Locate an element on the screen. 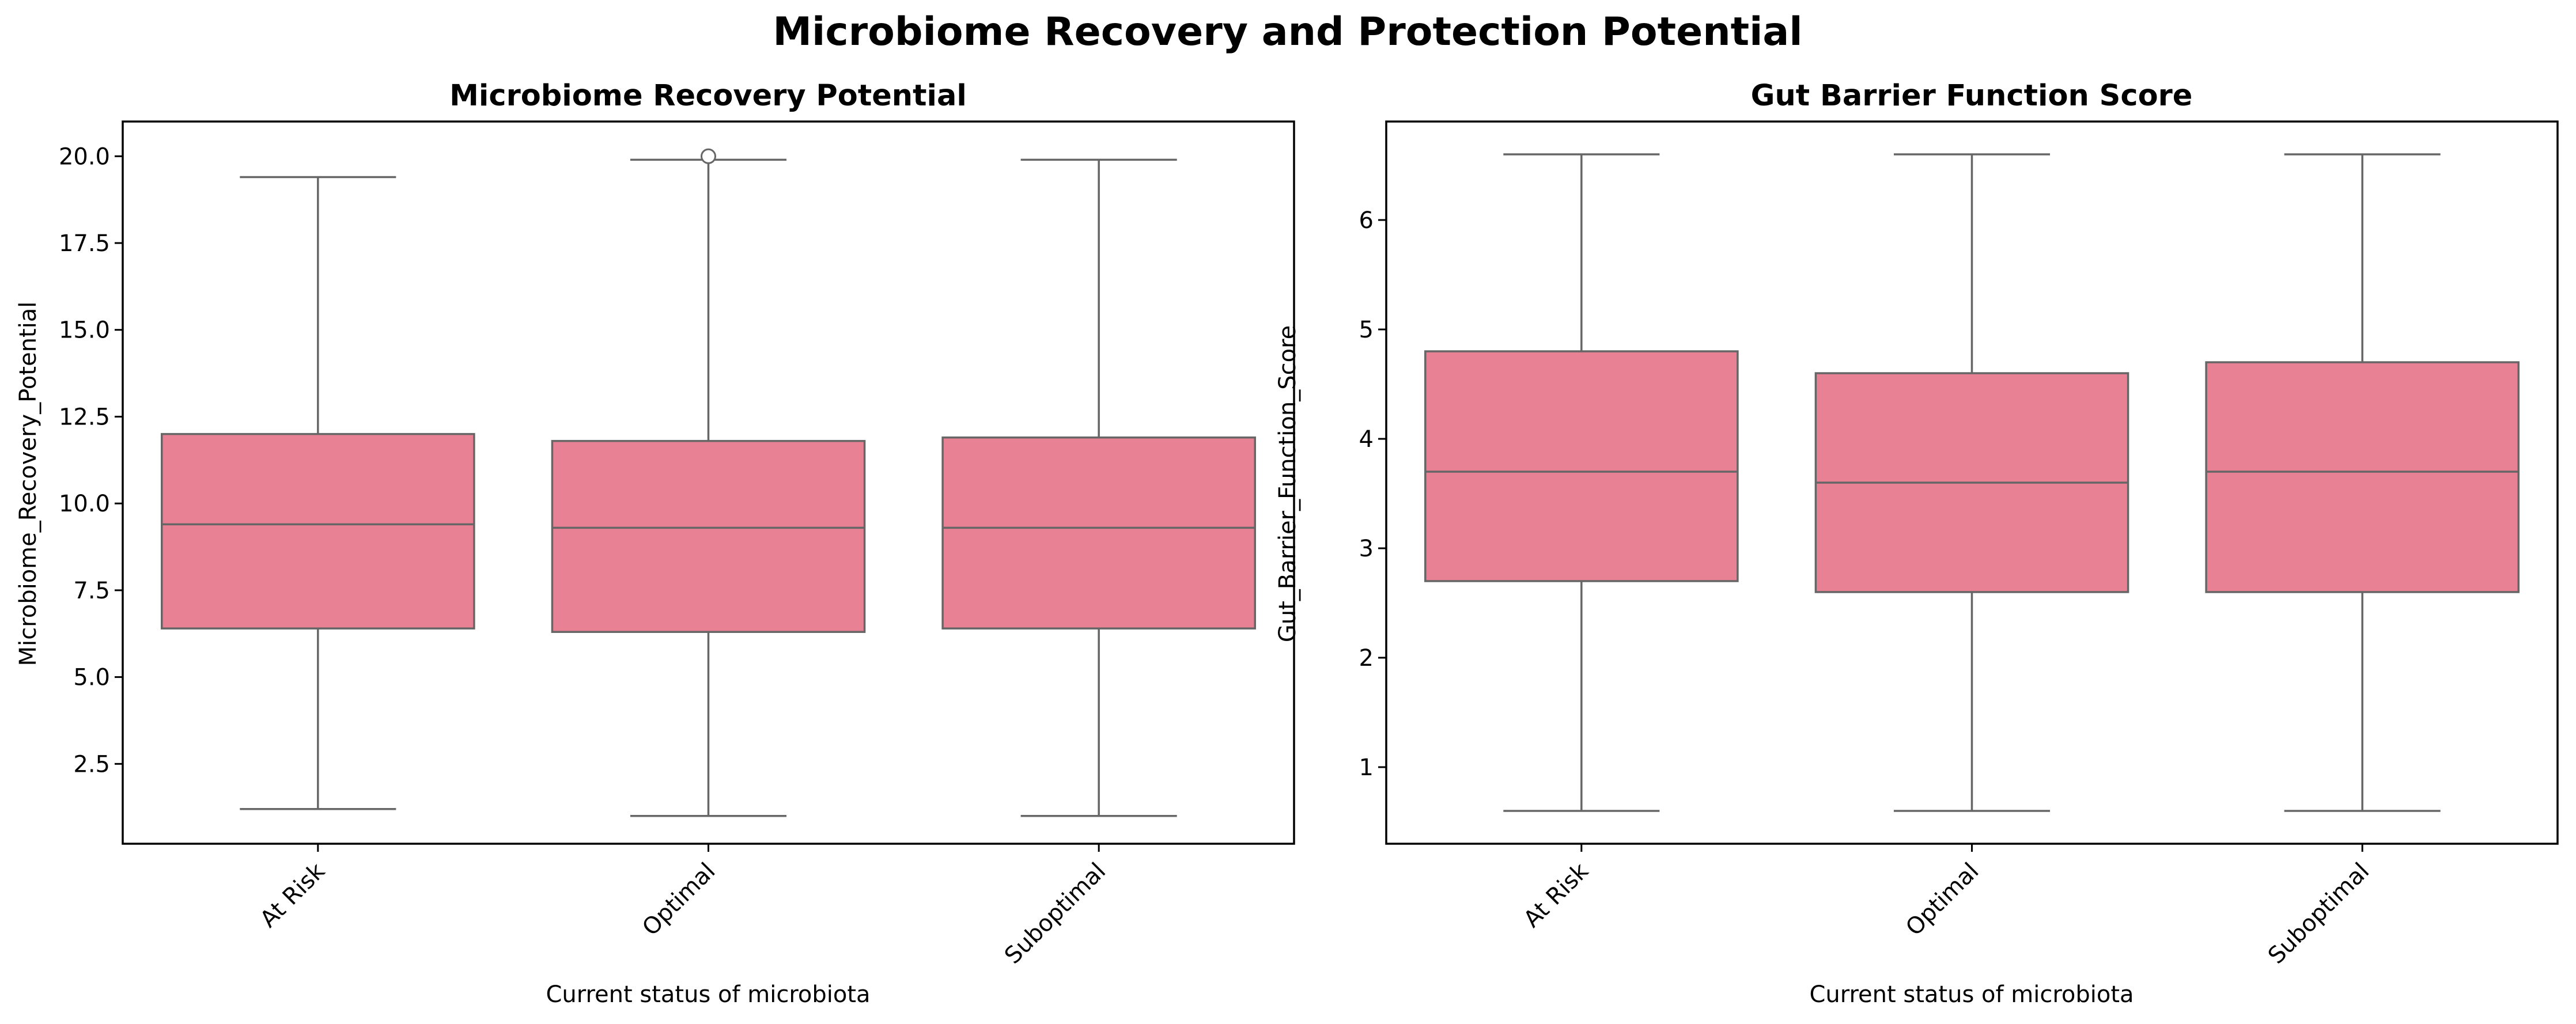 The width and height of the screenshot is (2576, 1024). y-tick-label: 10.0 is located at coordinates (84, 504).